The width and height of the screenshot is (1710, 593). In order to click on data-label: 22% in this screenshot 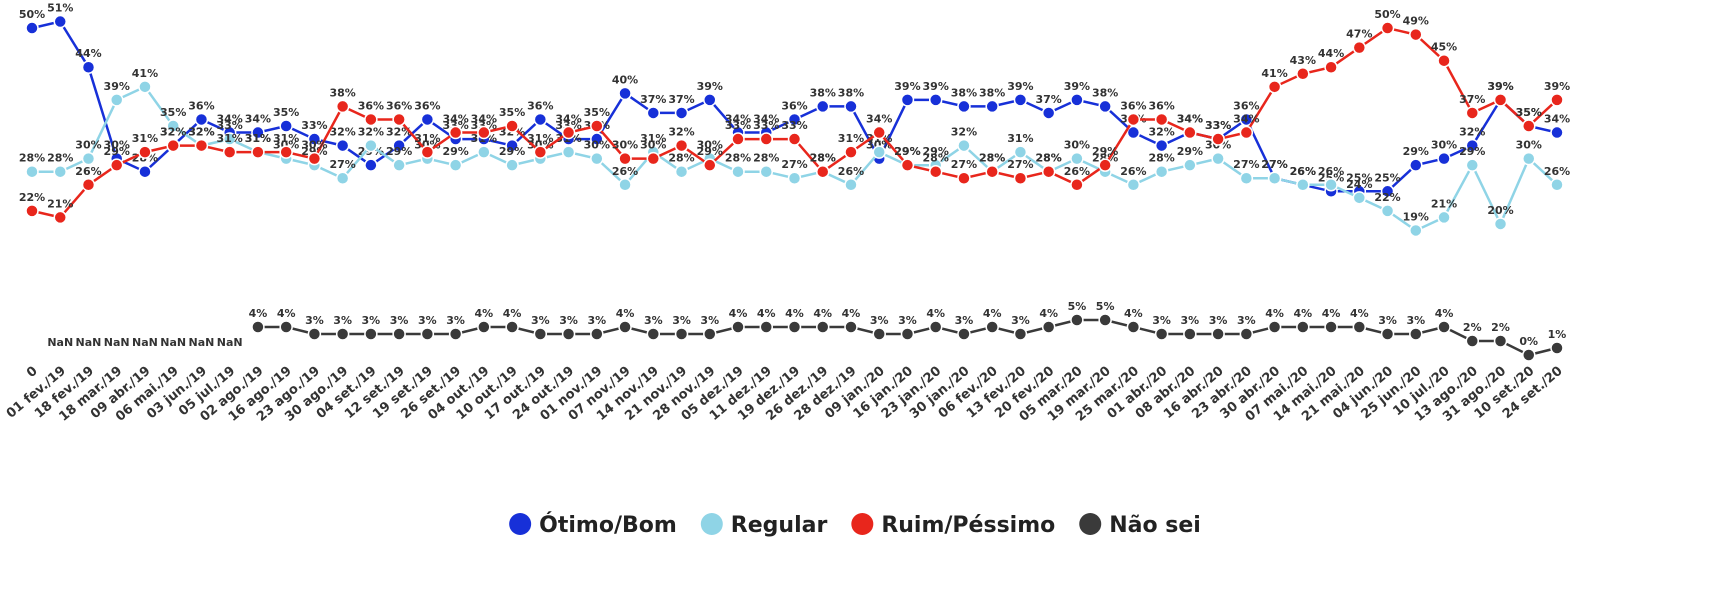, I will do `click(32, 197)`.